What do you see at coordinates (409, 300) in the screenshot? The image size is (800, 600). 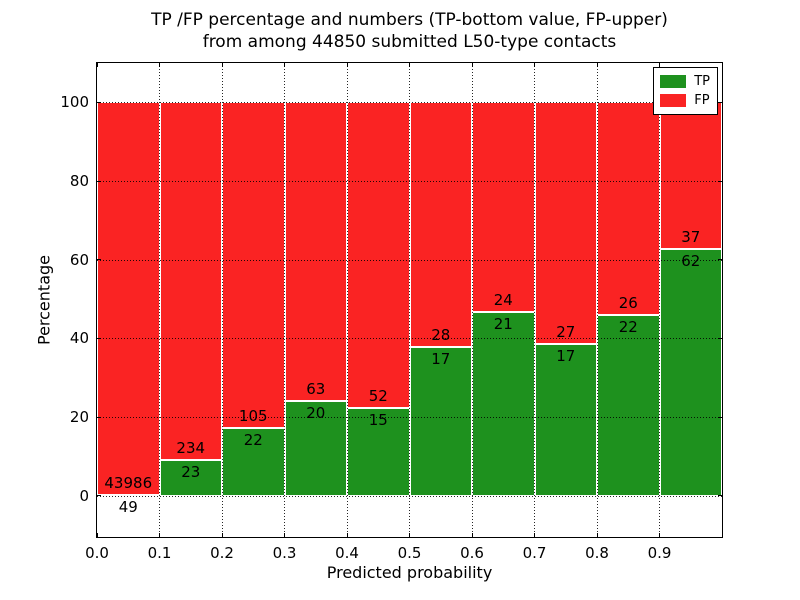 I see `gridline-x-0.5` at bounding box center [409, 300].